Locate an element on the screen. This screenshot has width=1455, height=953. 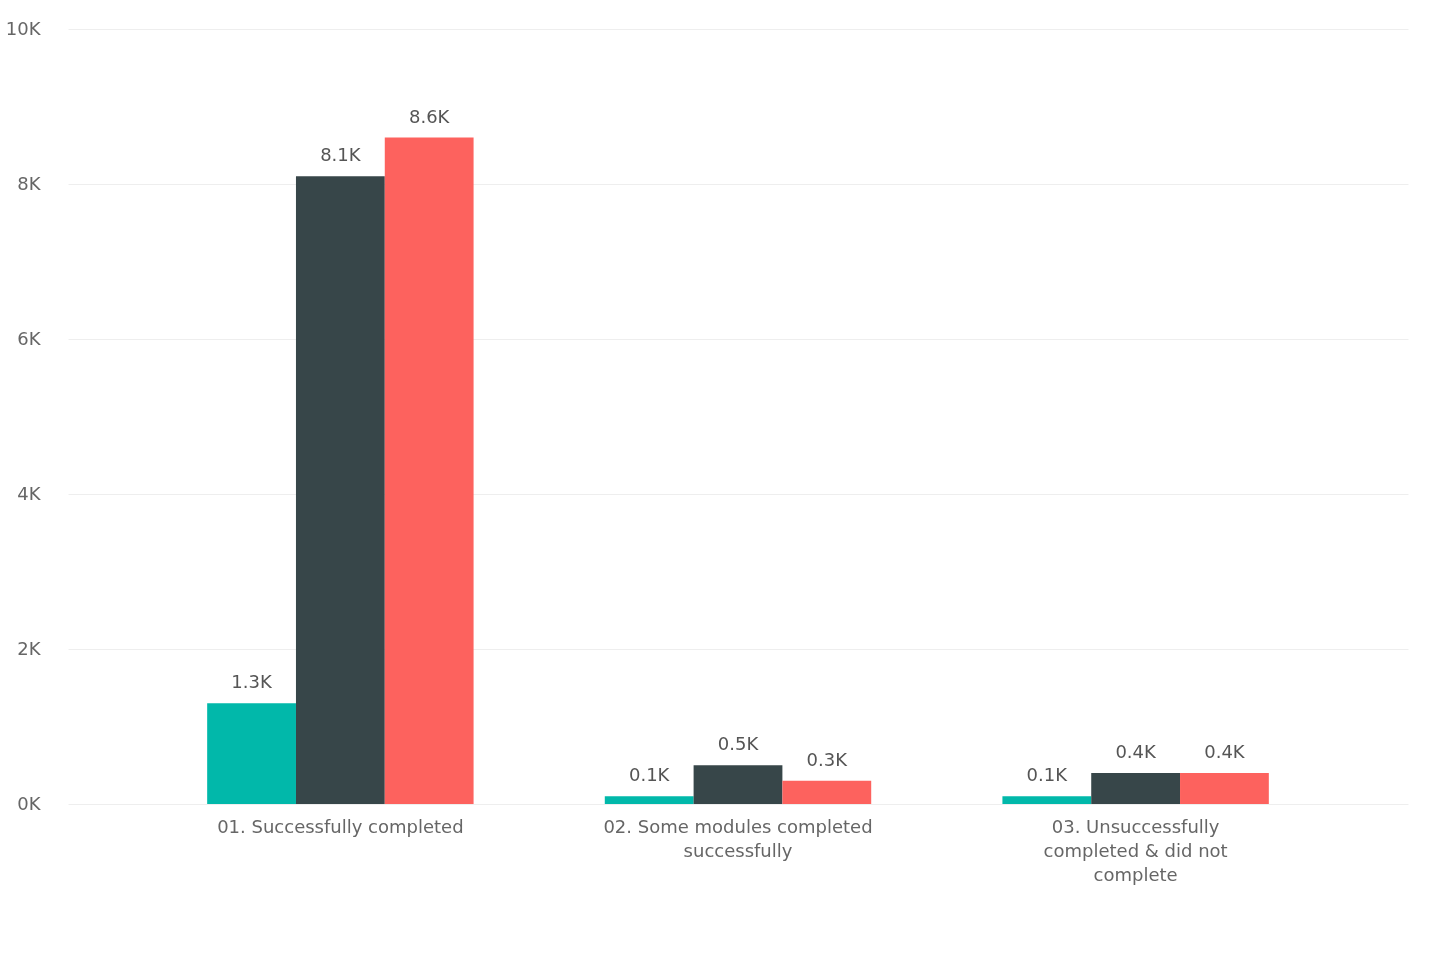
y-tick-label: 6K is located at coordinates (29, 338).